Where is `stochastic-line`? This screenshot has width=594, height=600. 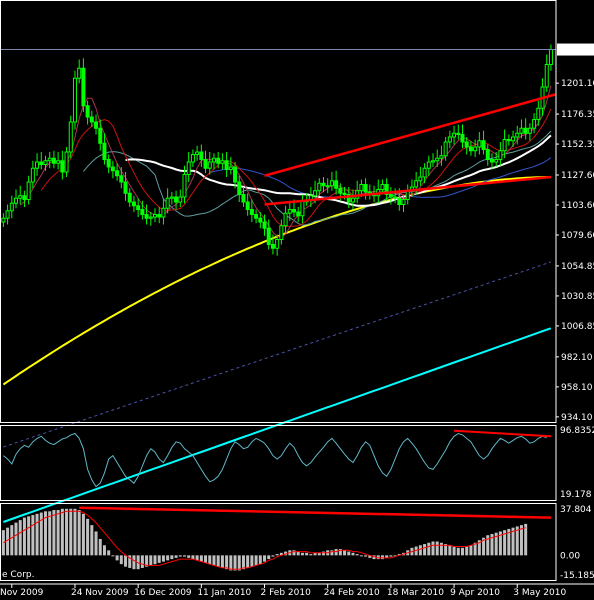 stochastic-line is located at coordinates (275, 460).